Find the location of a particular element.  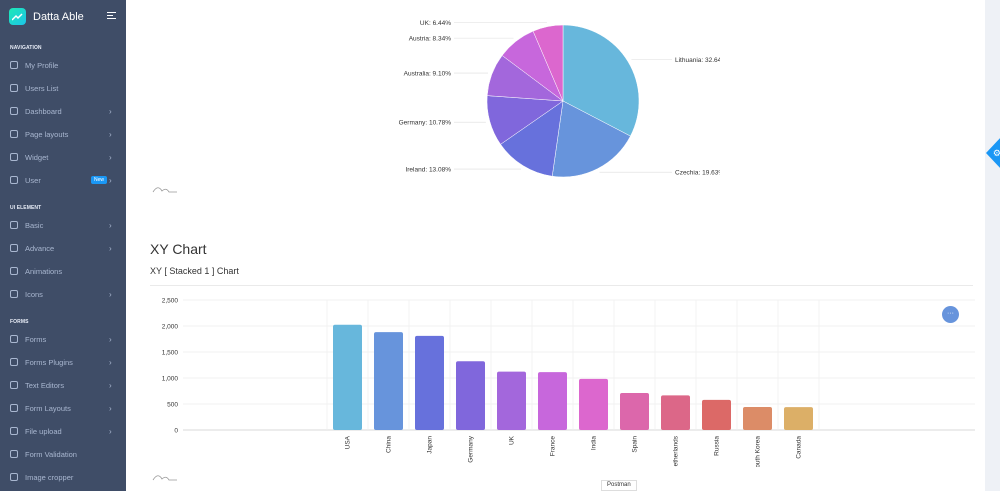

bar-netherlands is located at coordinates (675, 412).